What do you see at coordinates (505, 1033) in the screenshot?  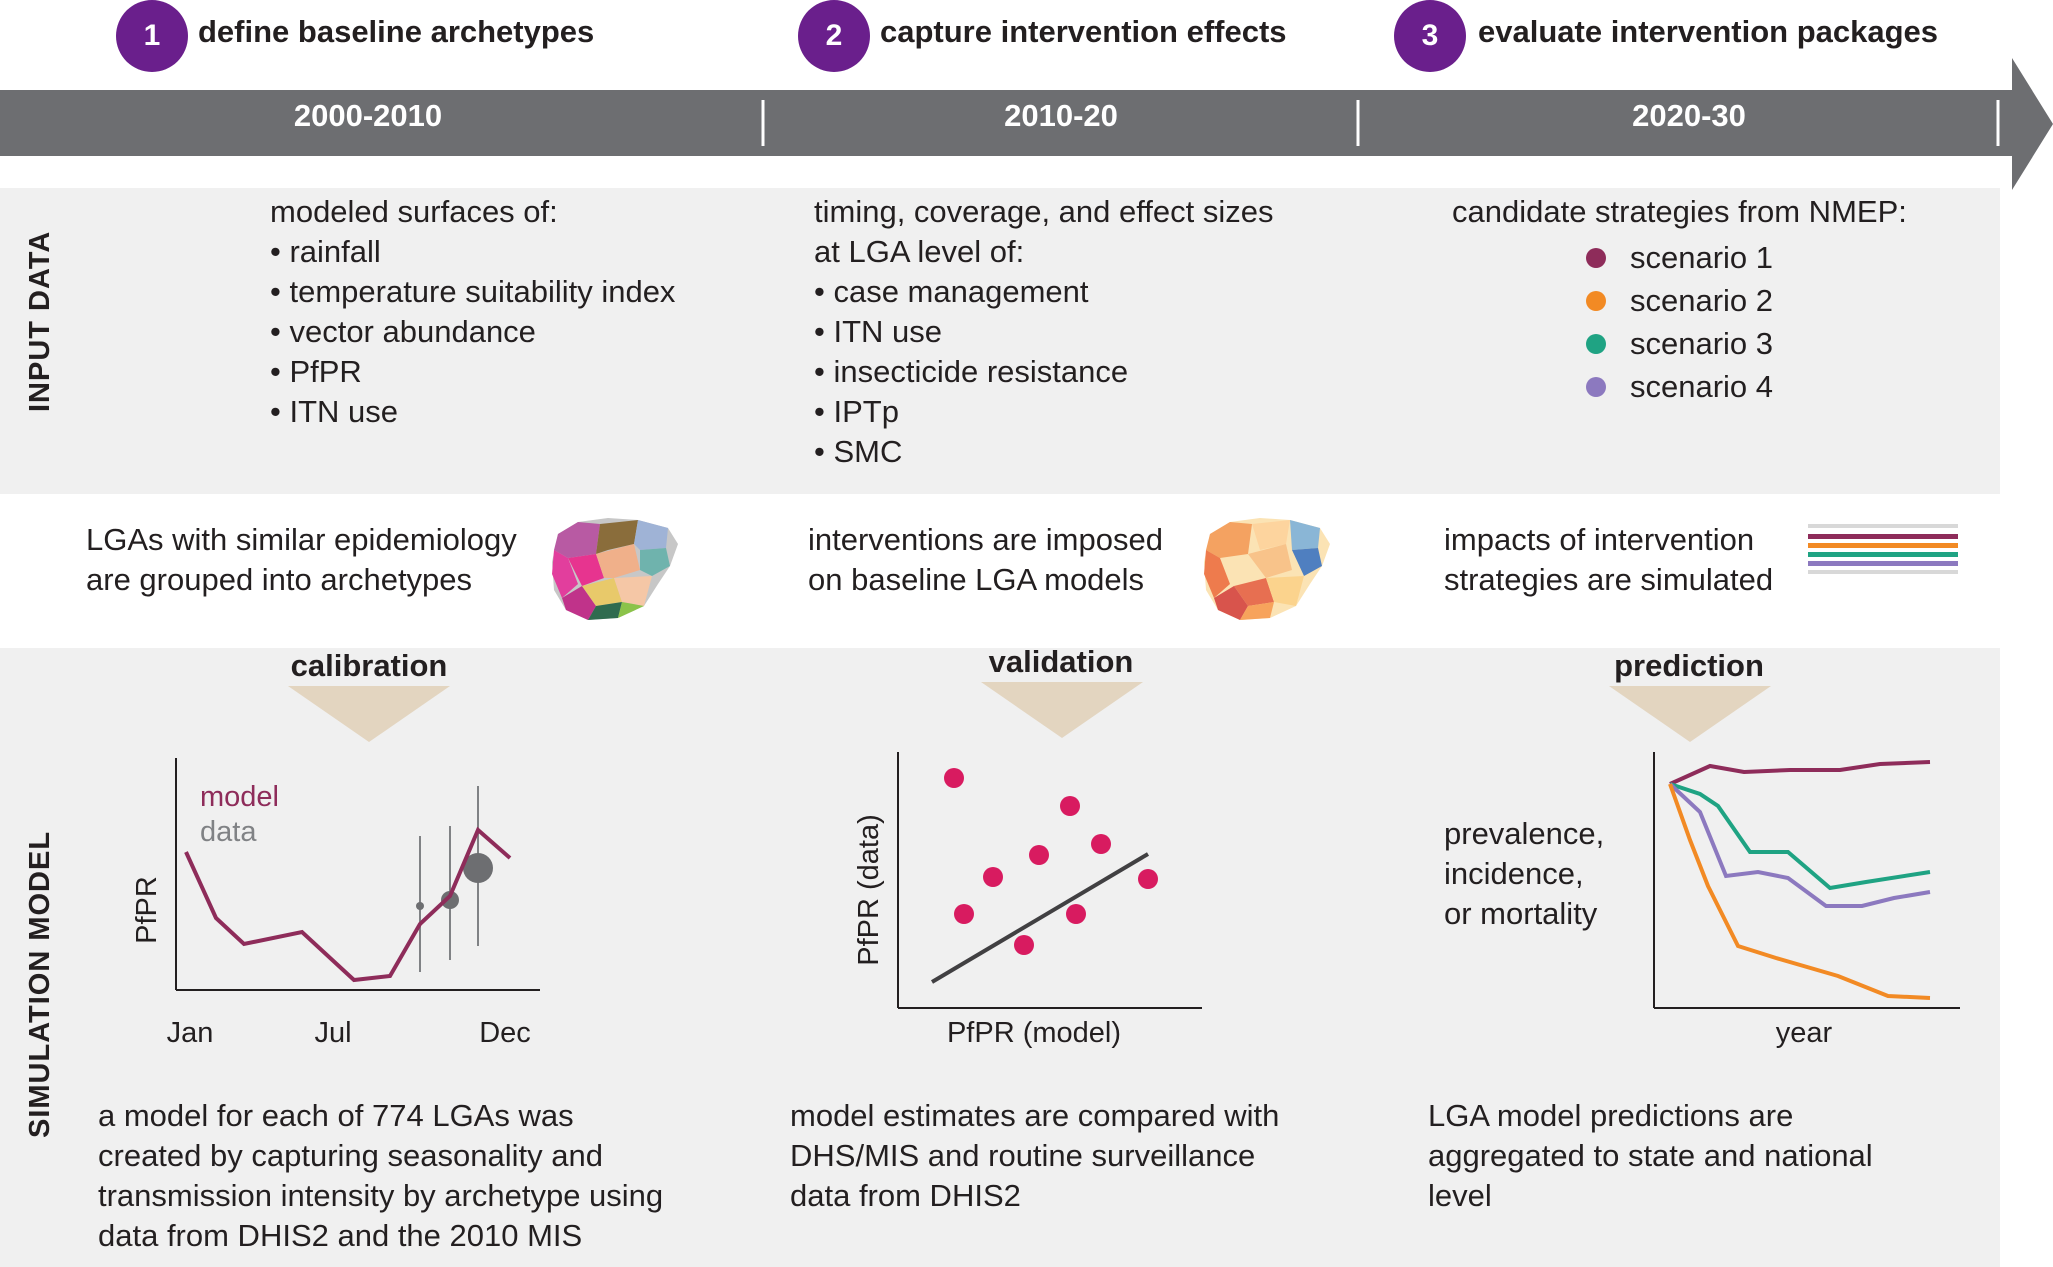 I see `xtick-dec: Dec` at bounding box center [505, 1033].